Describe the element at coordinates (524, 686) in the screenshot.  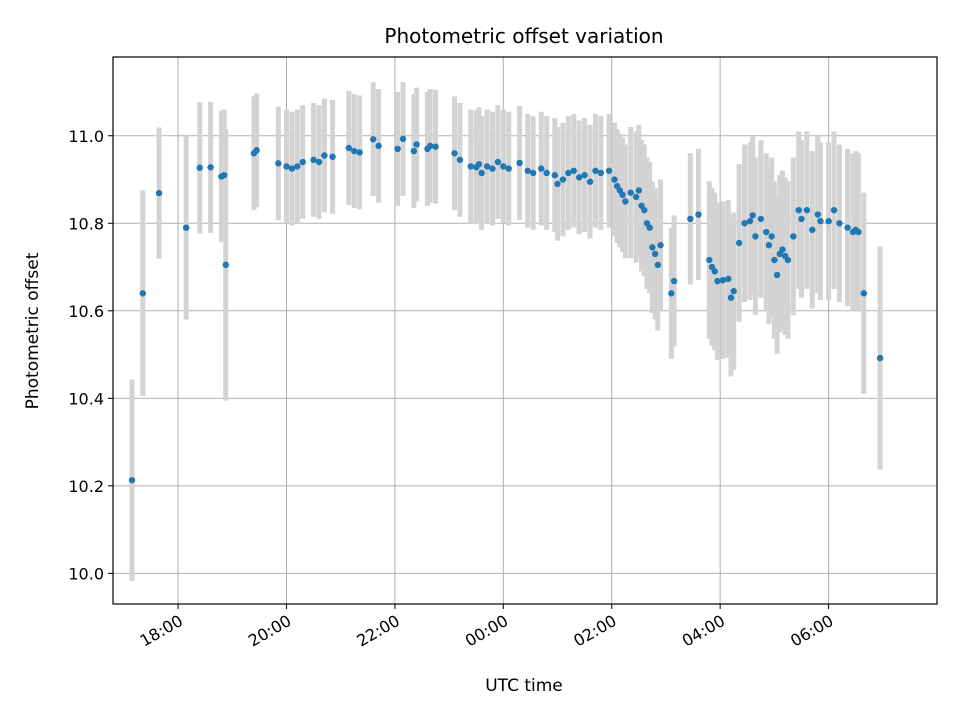
I see `x-axis-label: UTC time` at that location.